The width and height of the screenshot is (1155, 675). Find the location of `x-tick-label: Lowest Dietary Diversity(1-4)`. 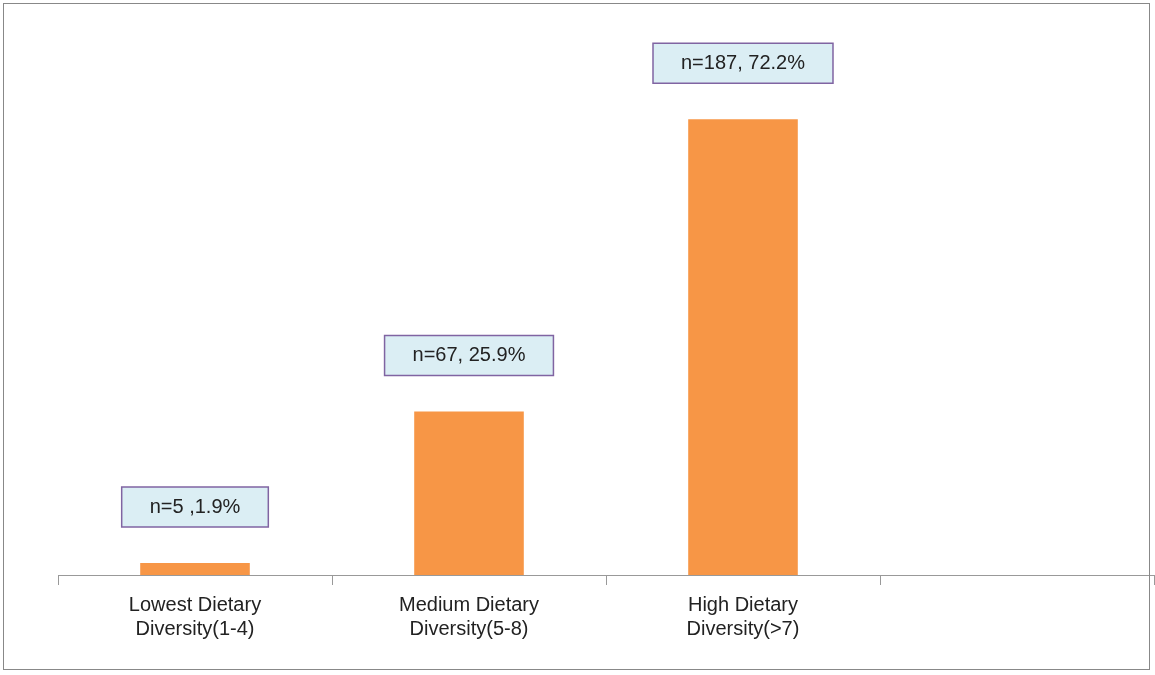

x-tick-label: Lowest Dietary Diversity(1-4) is located at coordinates (195, 615).